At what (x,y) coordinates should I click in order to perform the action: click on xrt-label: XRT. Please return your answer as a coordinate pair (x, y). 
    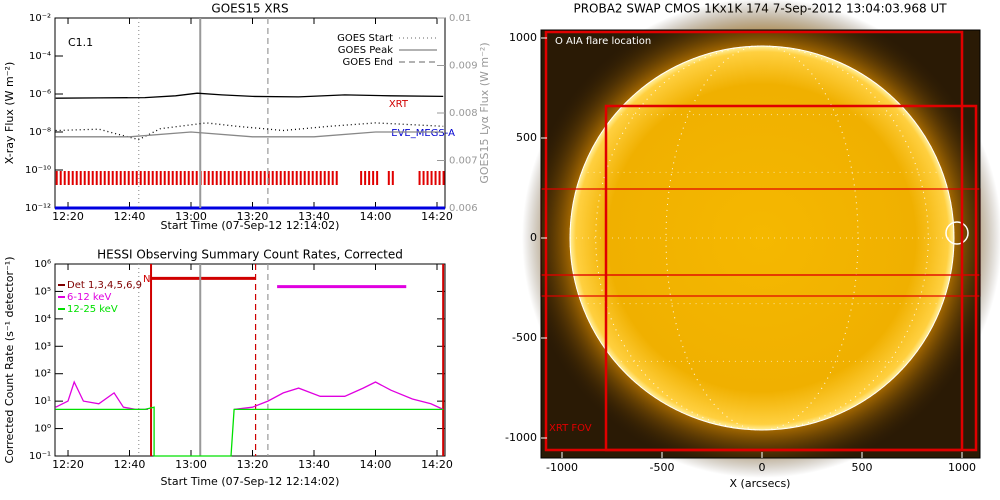
    Looking at the image, I should click on (399, 104).